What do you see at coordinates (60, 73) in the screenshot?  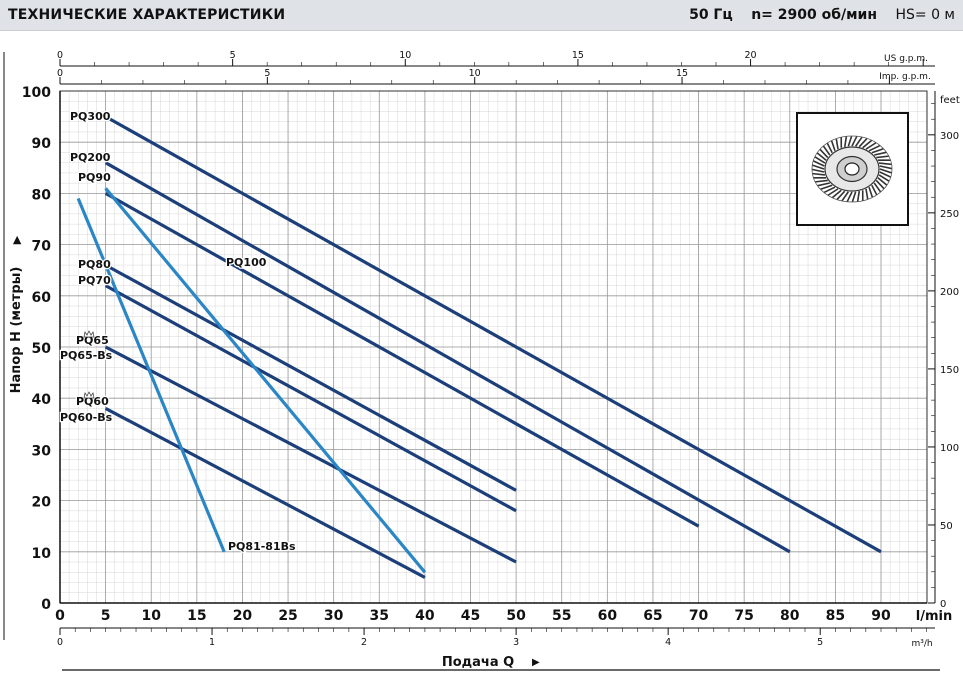 I see `imp-gpm-tick-label: 0` at bounding box center [60, 73].